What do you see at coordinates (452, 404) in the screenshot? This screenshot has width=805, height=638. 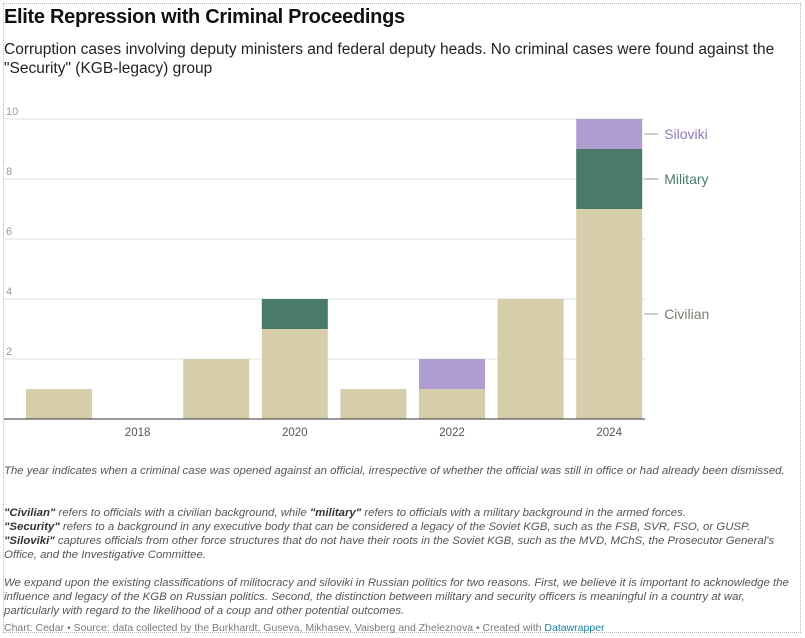 I see `bar-civilian-2022` at bounding box center [452, 404].